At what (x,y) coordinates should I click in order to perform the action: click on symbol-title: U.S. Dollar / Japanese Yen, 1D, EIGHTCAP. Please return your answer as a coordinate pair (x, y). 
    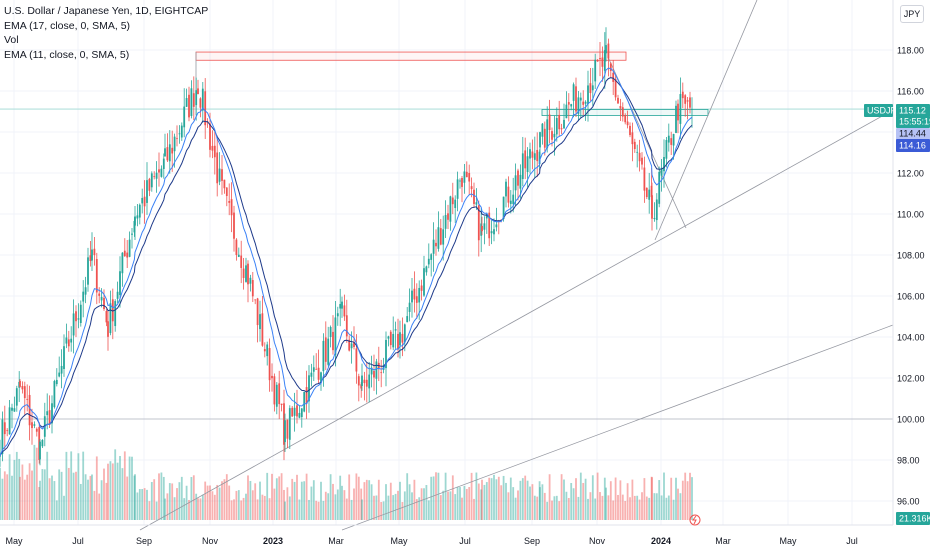
    Looking at the image, I should click on (106, 11).